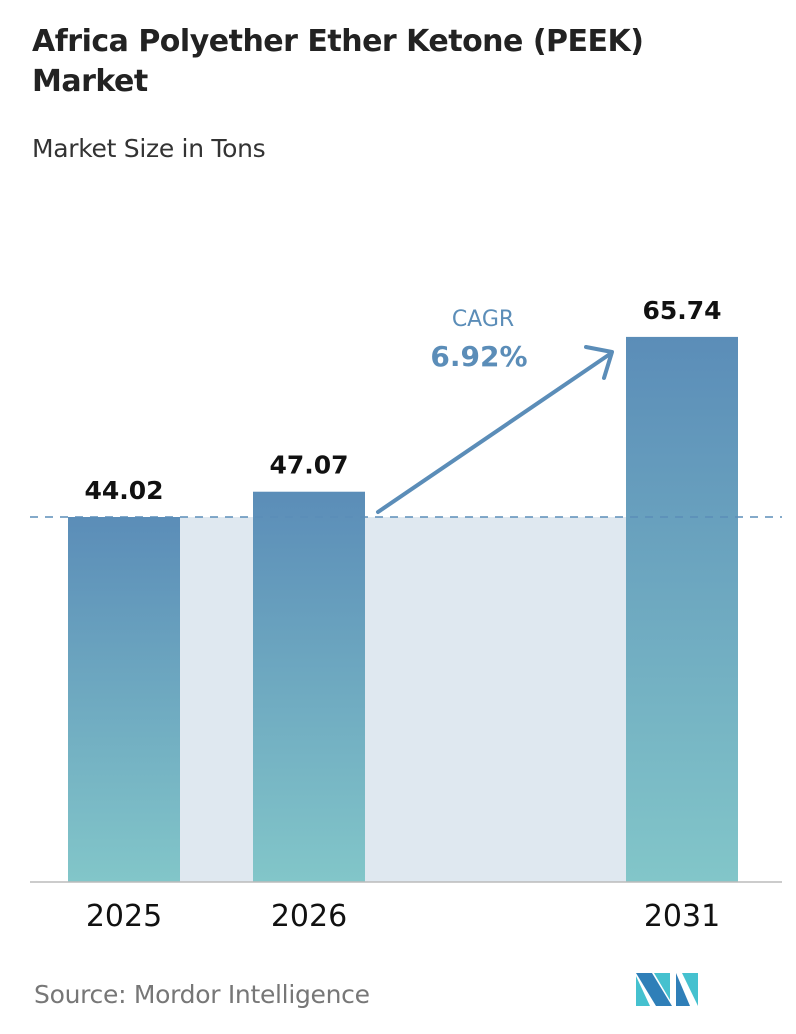  Describe the element at coordinates (123, 490) in the screenshot. I see `data-label-2025: 44.02` at that location.